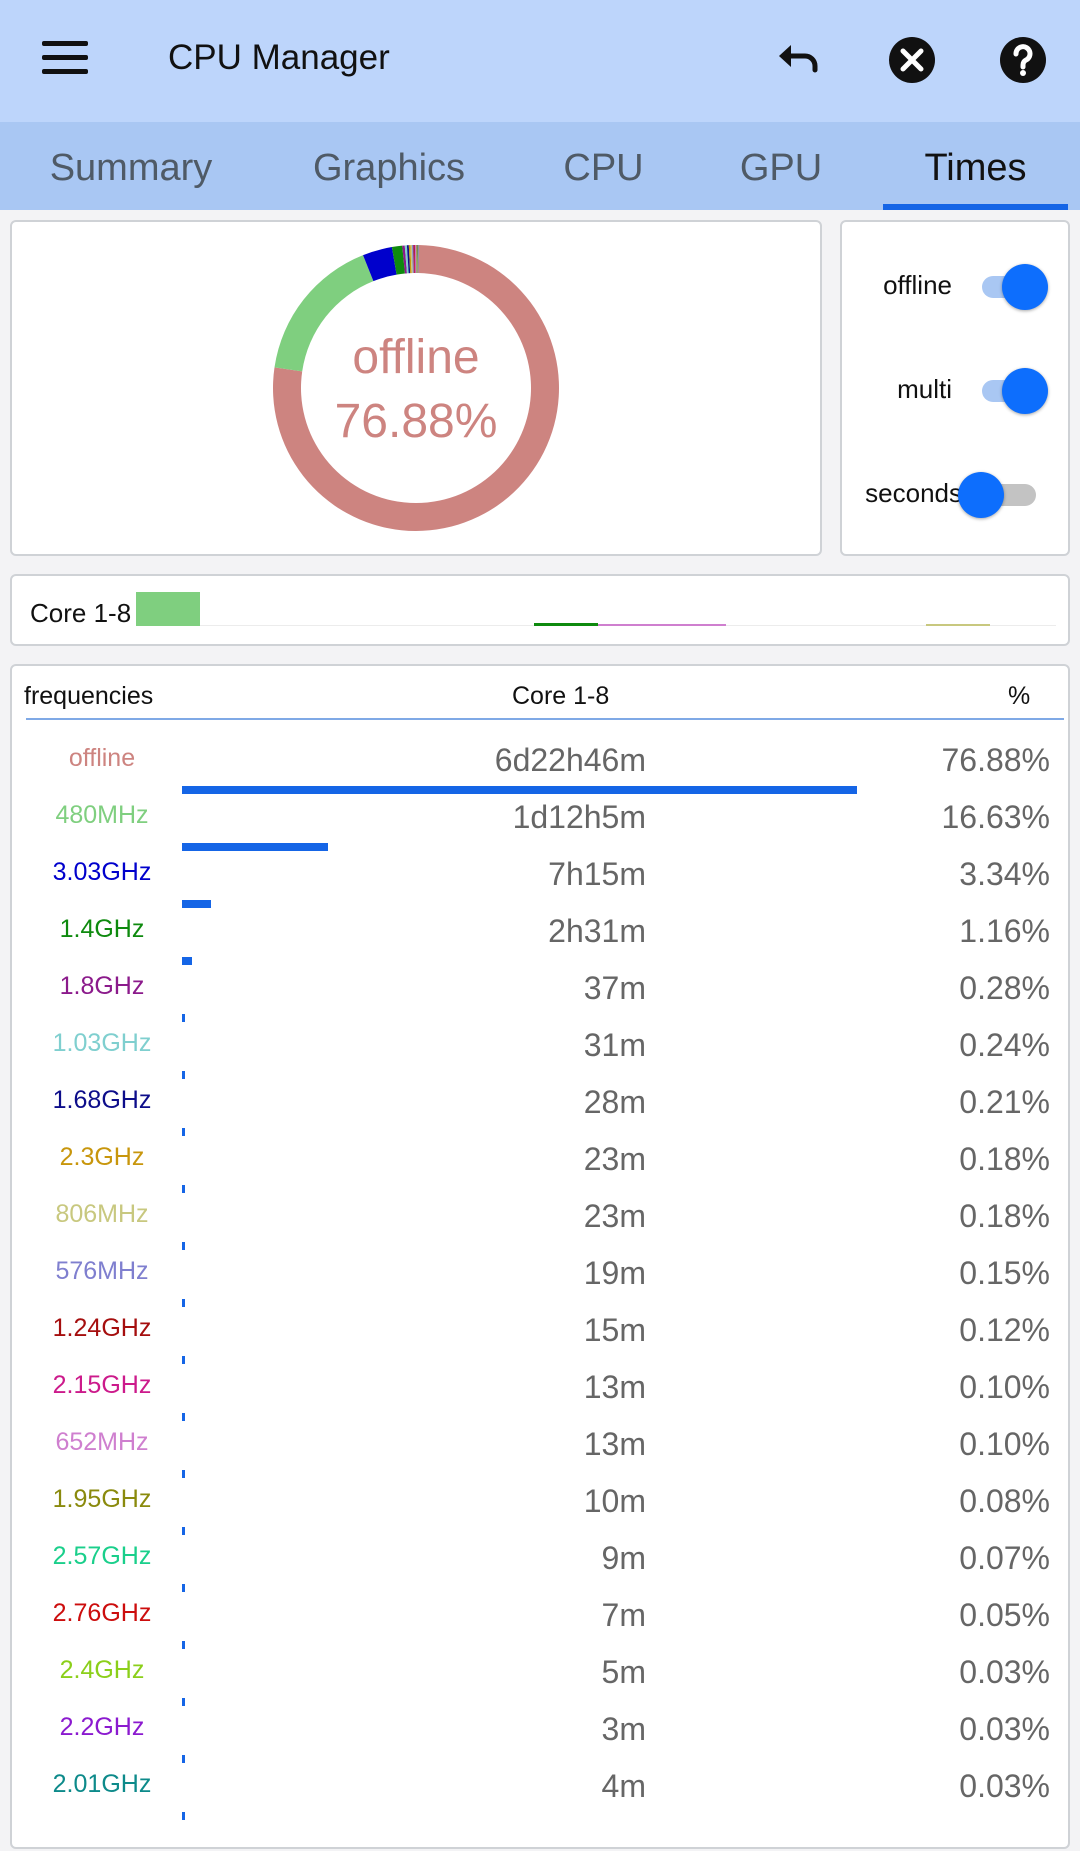 This screenshot has width=1080, height=1851. Describe the element at coordinates (102, 815) in the screenshot. I see `frequency-label: 480MHz` at that location.